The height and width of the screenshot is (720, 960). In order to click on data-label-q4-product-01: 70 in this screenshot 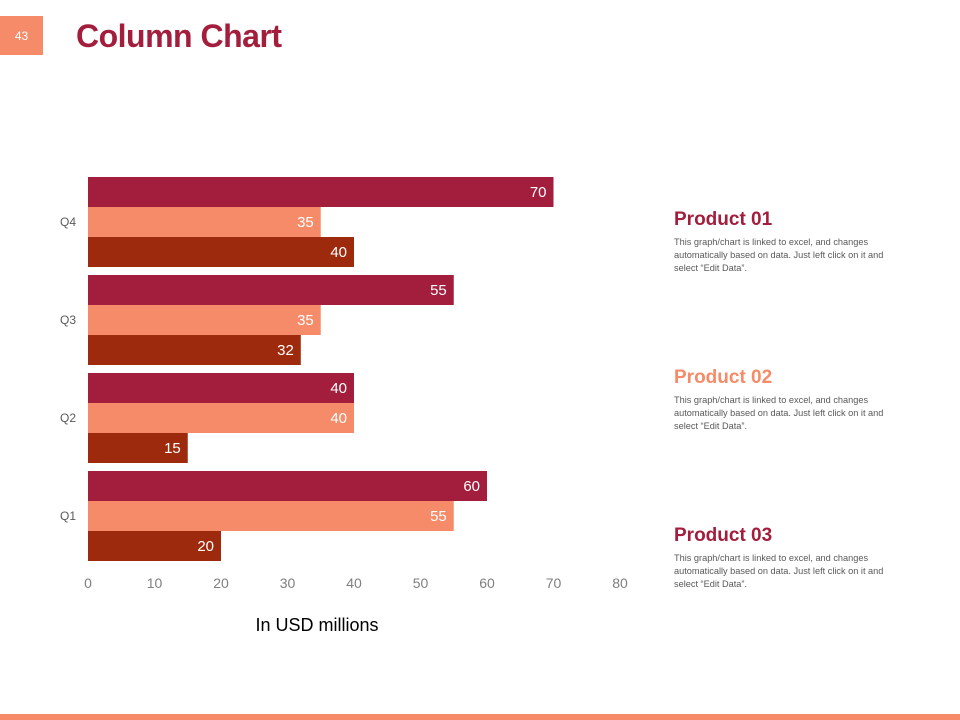, I will do `click(538, 192)`.